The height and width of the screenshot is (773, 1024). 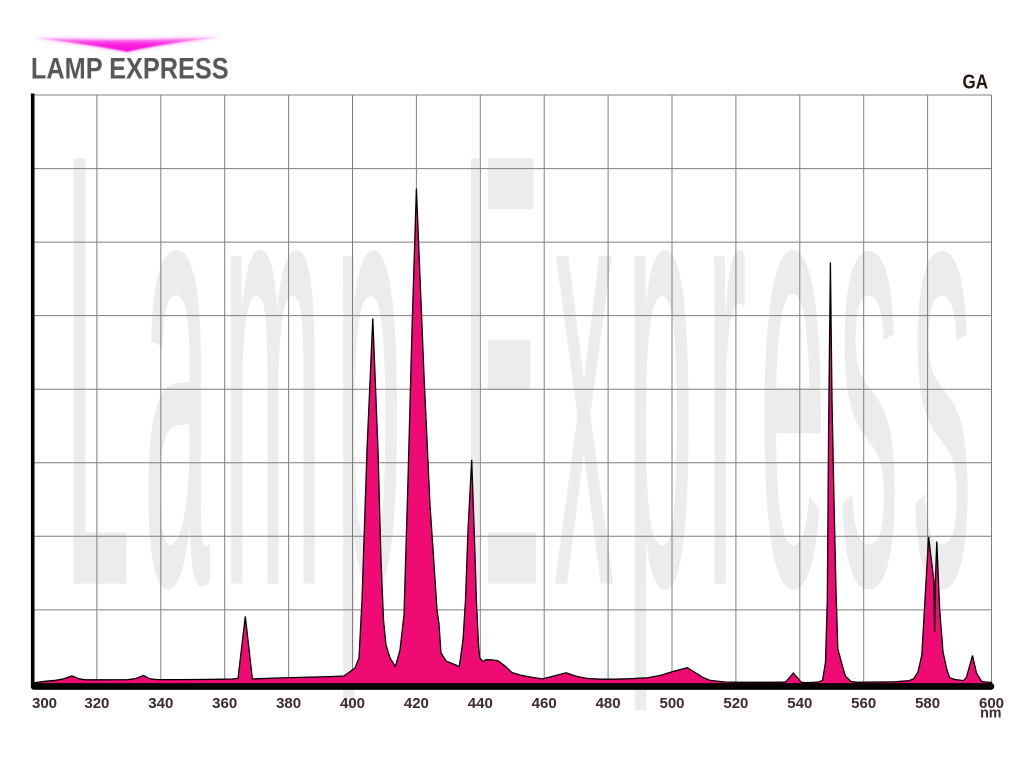 I want to click on svg-text: 300, so click(x=44, y=703).